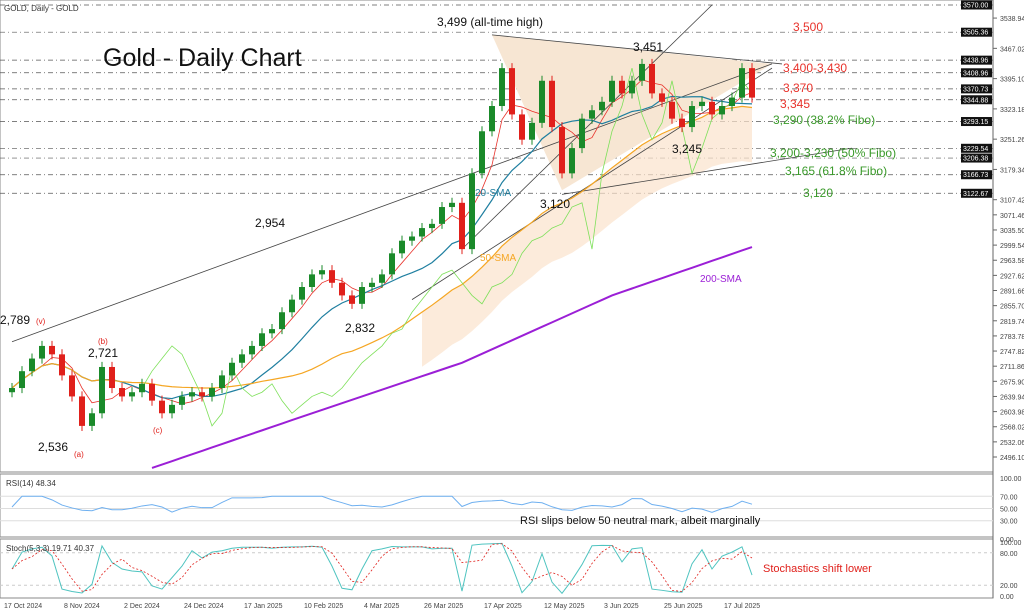 The image size is (1024, 612). I want to click on date-tick-label: 8 Nov 2024, so click(82, 606).